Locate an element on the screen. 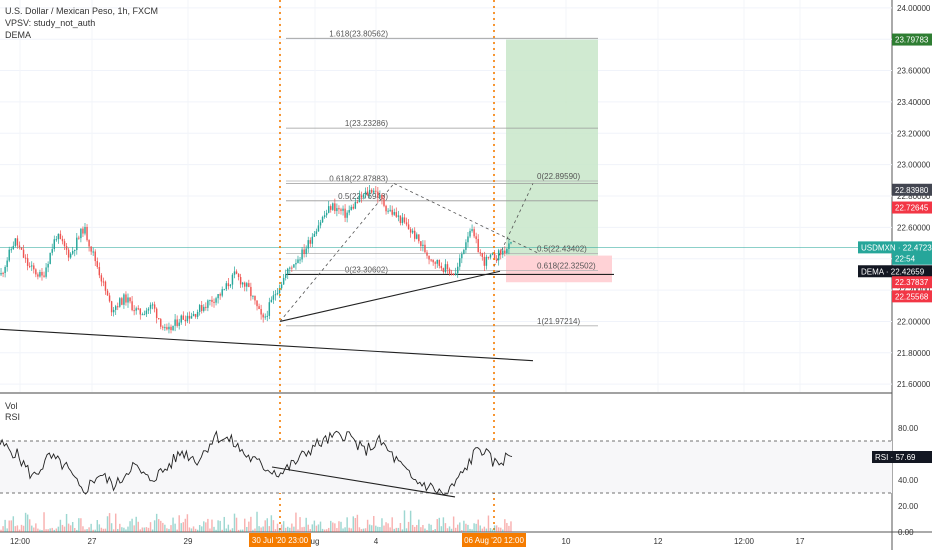  x-tick-label: 4 is located at coordinates (376, 541).